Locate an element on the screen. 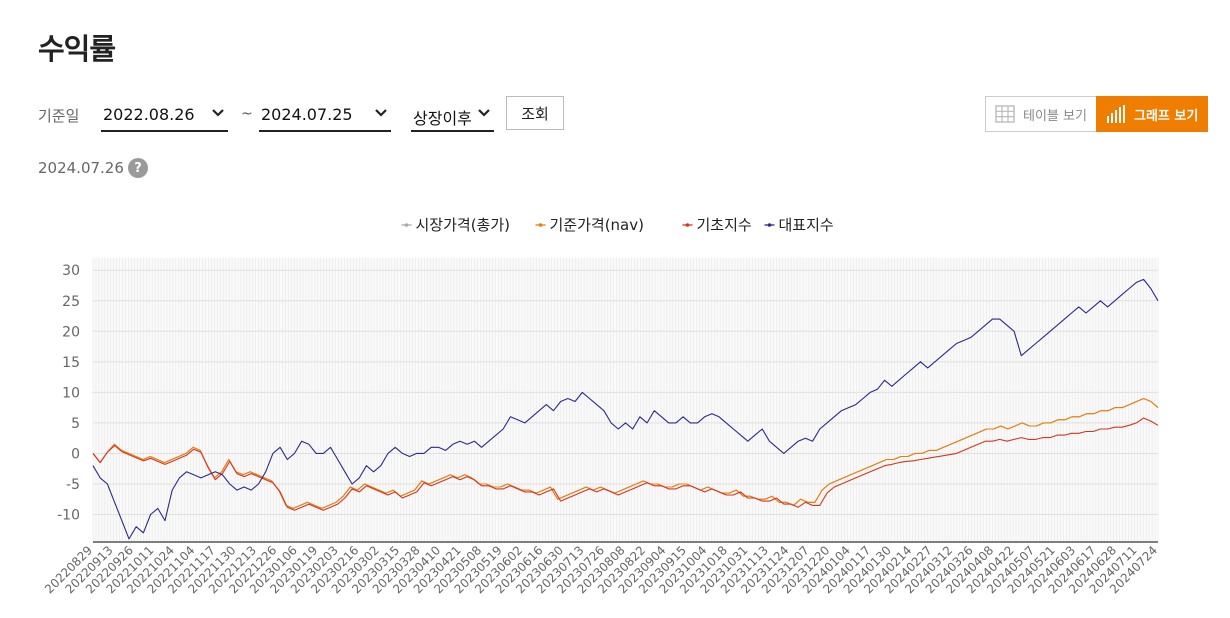 The image size is (1230, 618). series-line is located at coordinates (625, 464).